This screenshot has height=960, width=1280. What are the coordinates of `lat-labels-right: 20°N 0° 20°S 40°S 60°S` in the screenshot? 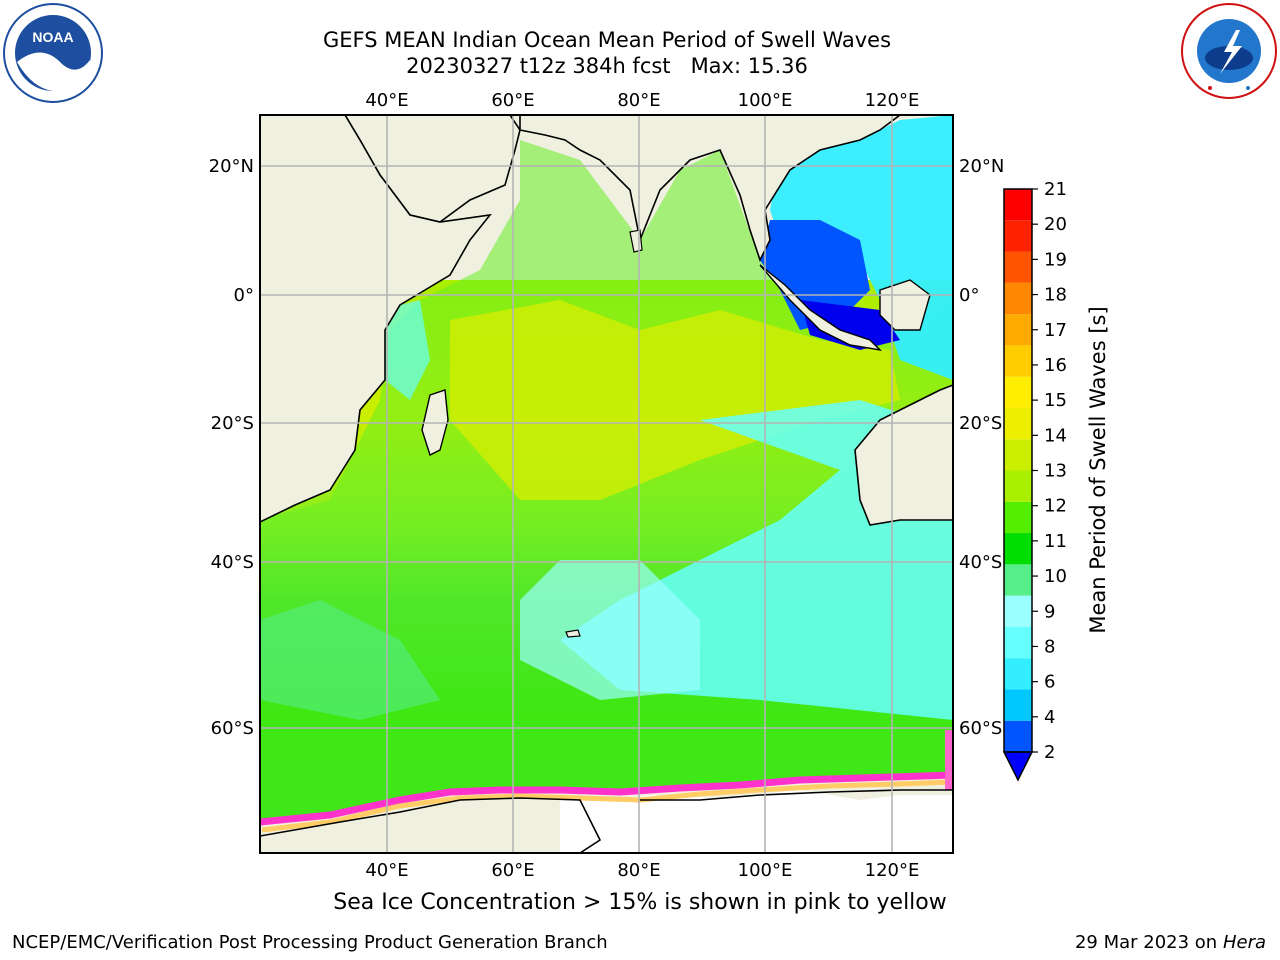 It's located at (981, 447).